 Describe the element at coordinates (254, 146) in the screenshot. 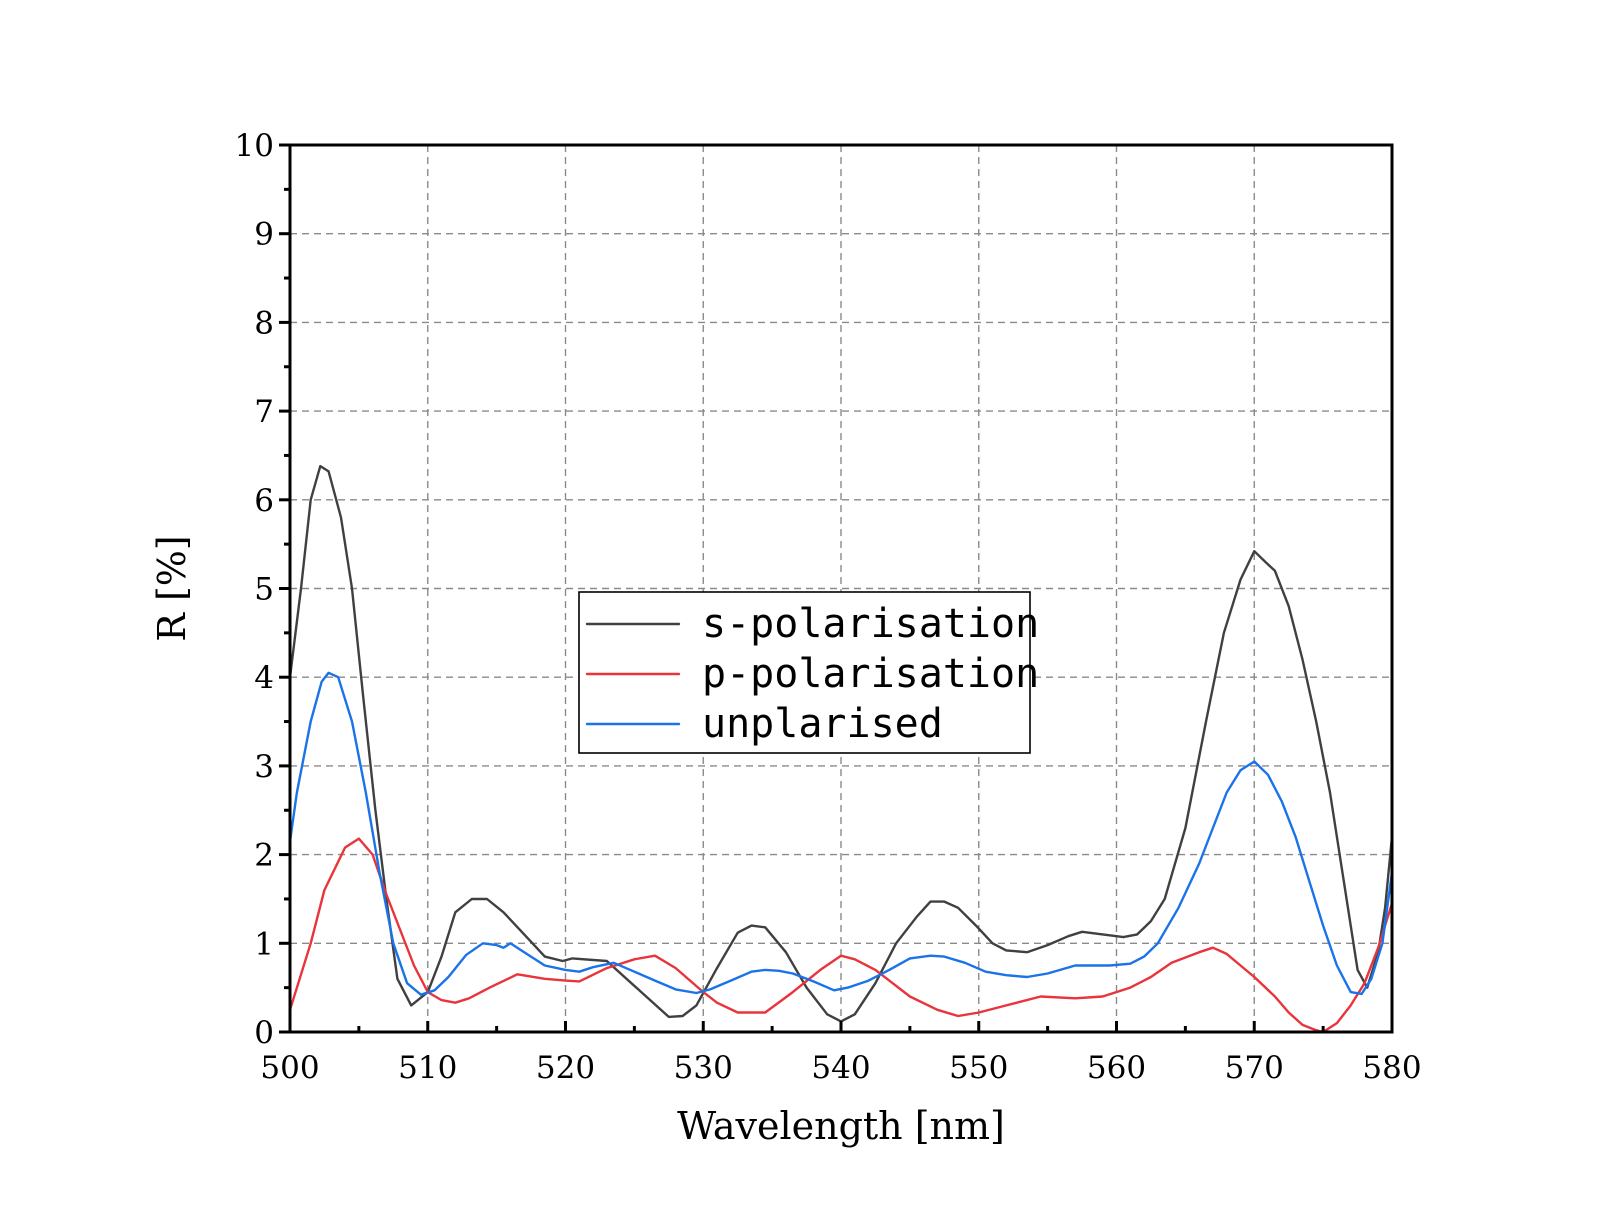

I see `y-tick-label: 10` at that location.